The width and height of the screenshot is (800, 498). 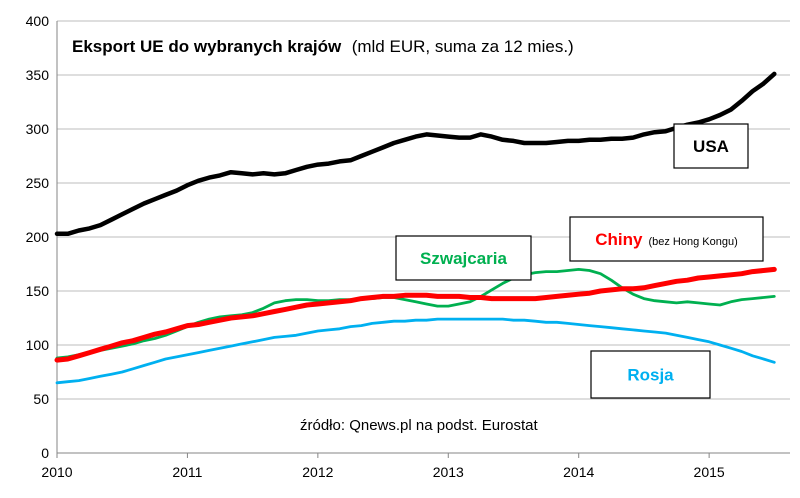 I want to click on series-label-rosja: Rosja, so click(x=650, y=374).